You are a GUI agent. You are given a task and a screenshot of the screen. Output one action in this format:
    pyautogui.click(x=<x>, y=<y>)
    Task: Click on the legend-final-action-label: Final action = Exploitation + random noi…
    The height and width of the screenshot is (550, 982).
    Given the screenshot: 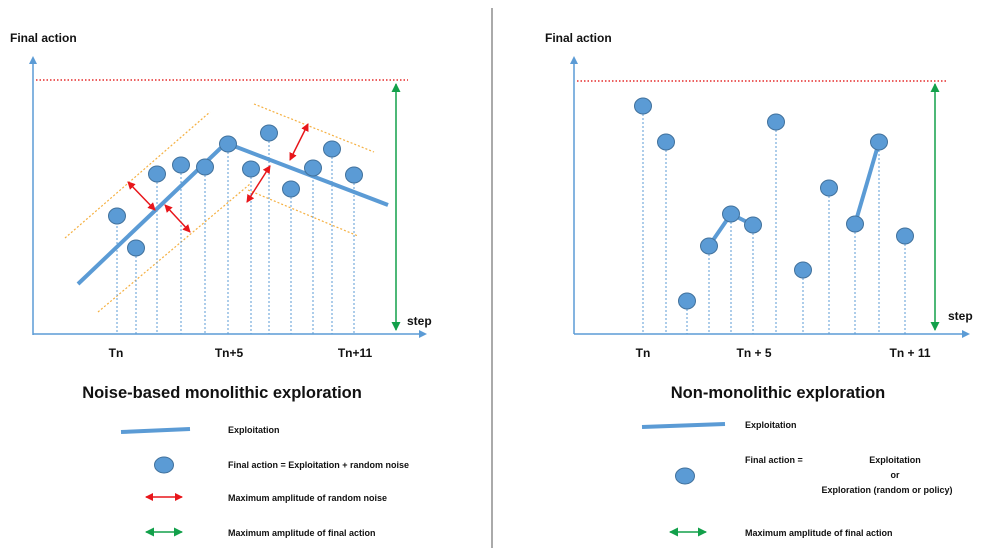 What is the action you would take?
    pyautogui.click(x=318, y=465)
    